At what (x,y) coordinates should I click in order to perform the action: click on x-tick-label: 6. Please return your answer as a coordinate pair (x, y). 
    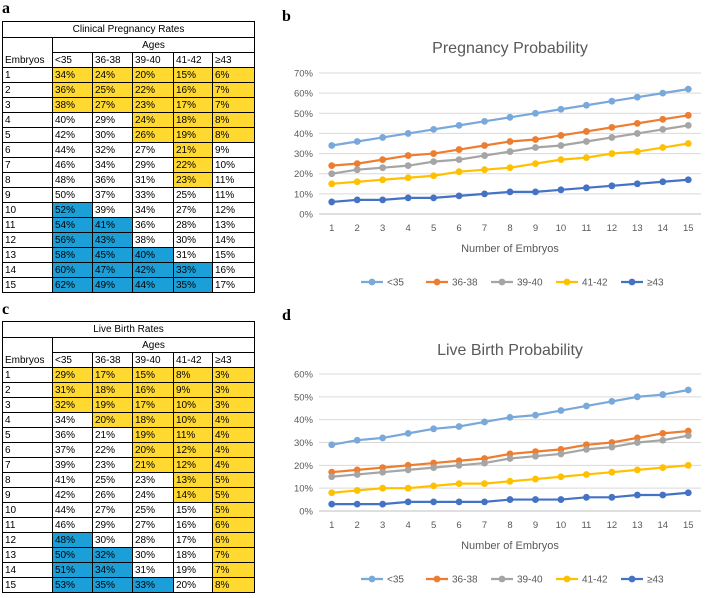
    Looking at the image, I should click on (458, 525).